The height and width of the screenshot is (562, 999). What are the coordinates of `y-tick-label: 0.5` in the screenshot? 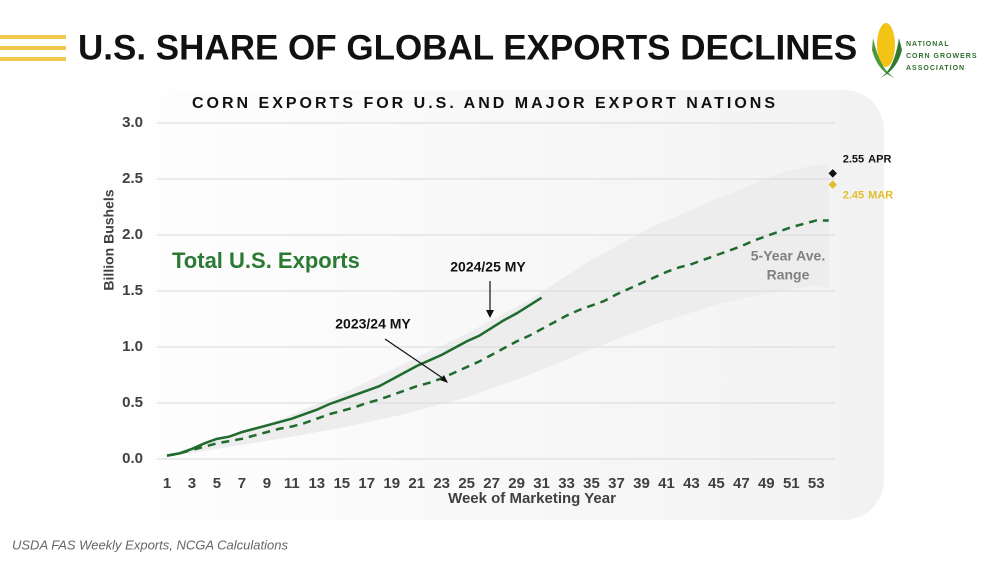 It's located at (132, 402).